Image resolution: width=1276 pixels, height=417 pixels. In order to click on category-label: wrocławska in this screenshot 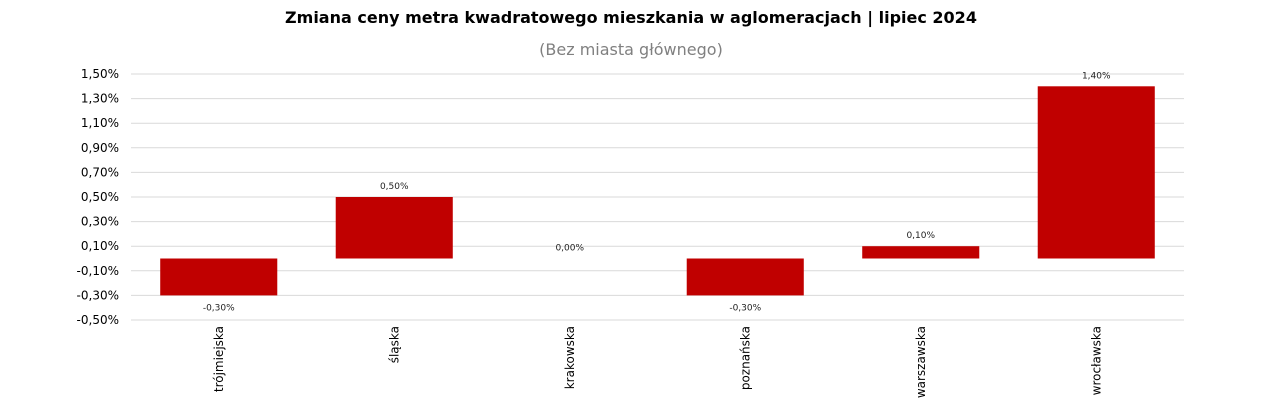, I will do `click(1096, 360)`.